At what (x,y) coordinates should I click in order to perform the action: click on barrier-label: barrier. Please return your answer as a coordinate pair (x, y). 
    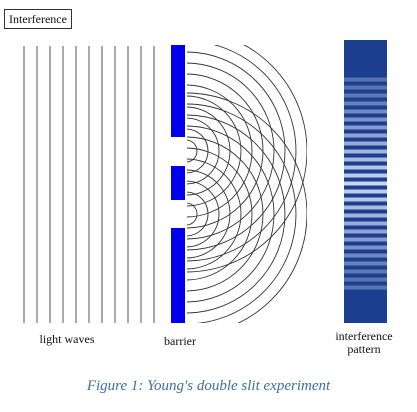
    Looking at the image, I should click on (180, 341).